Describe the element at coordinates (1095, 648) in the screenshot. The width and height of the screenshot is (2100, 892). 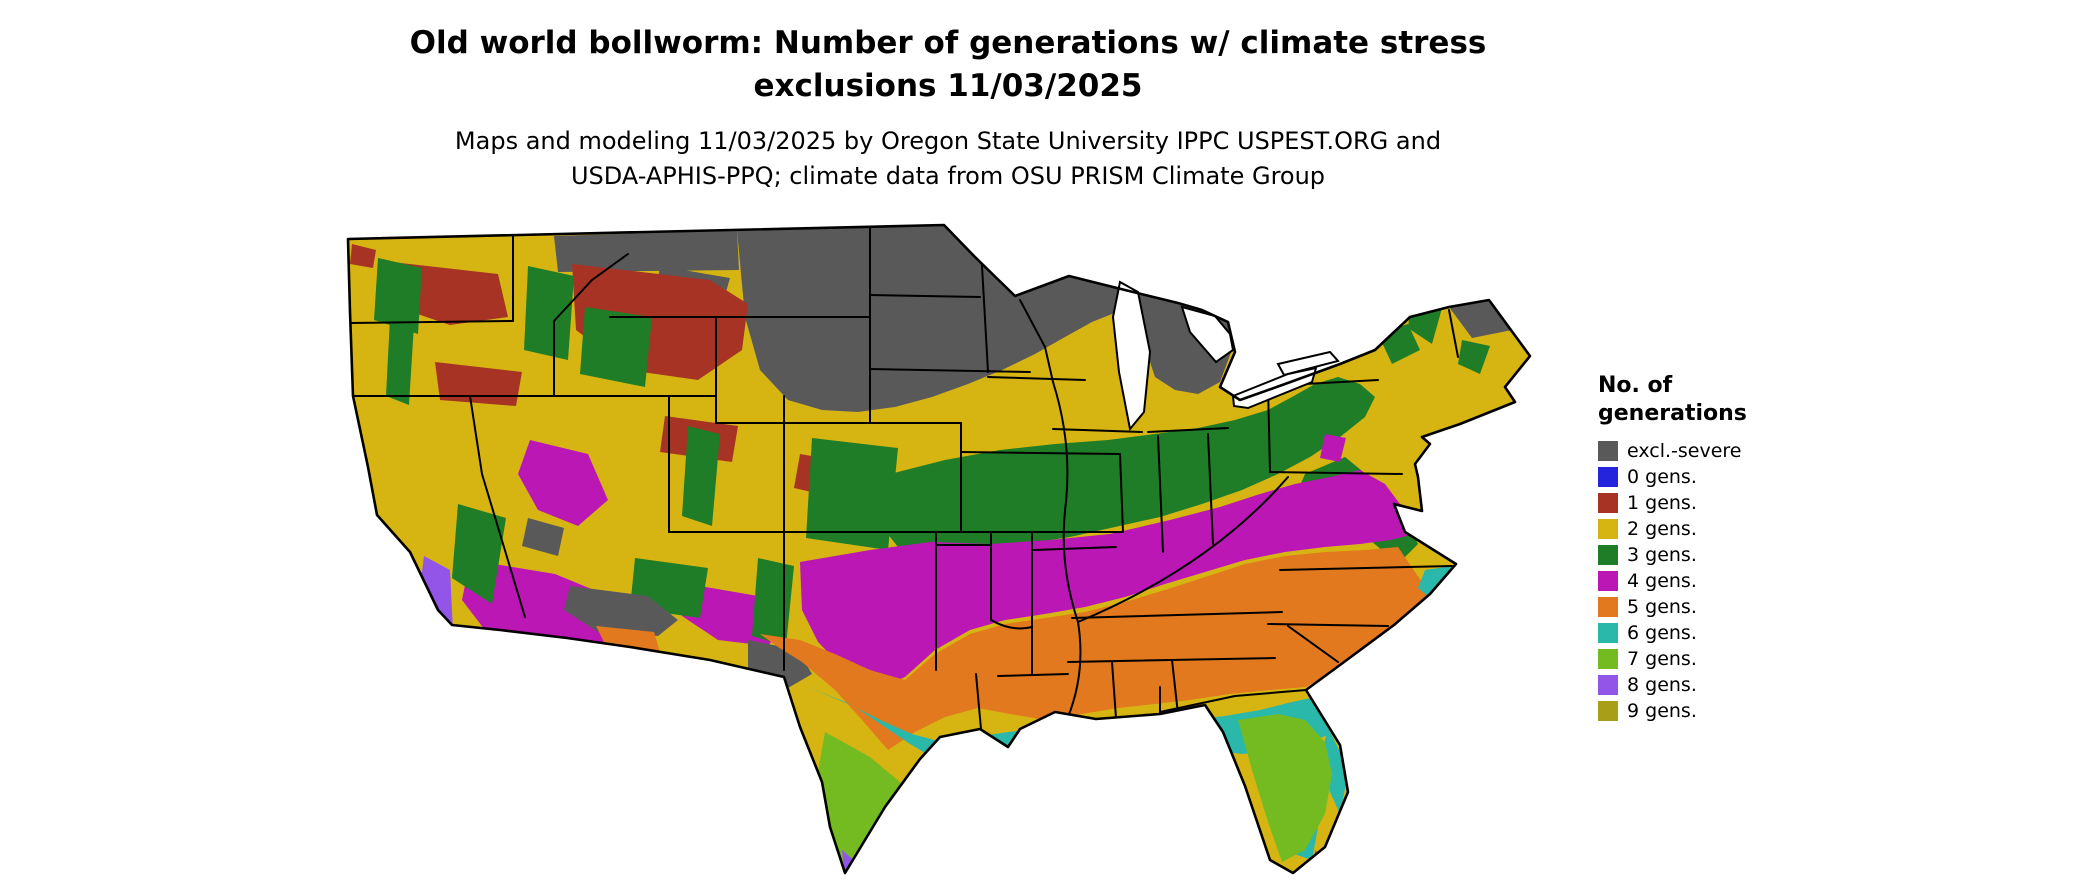
I see `map-region-5-gens-band` at that location.